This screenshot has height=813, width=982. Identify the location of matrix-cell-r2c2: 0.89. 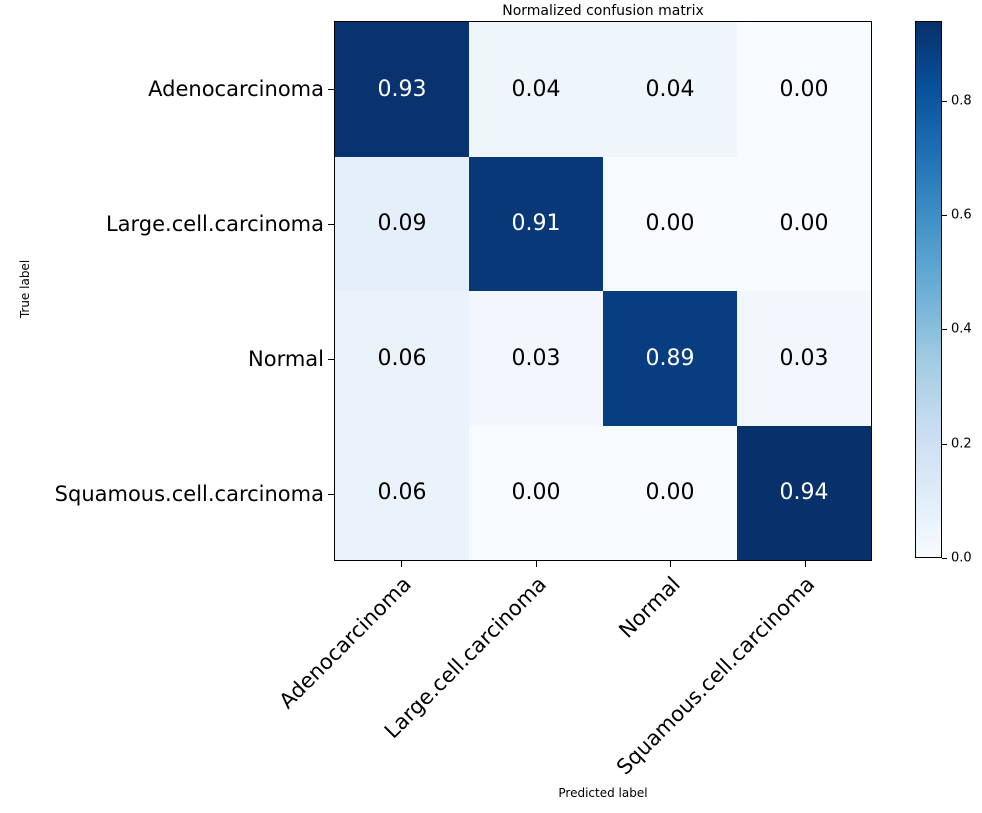
(670, 358).